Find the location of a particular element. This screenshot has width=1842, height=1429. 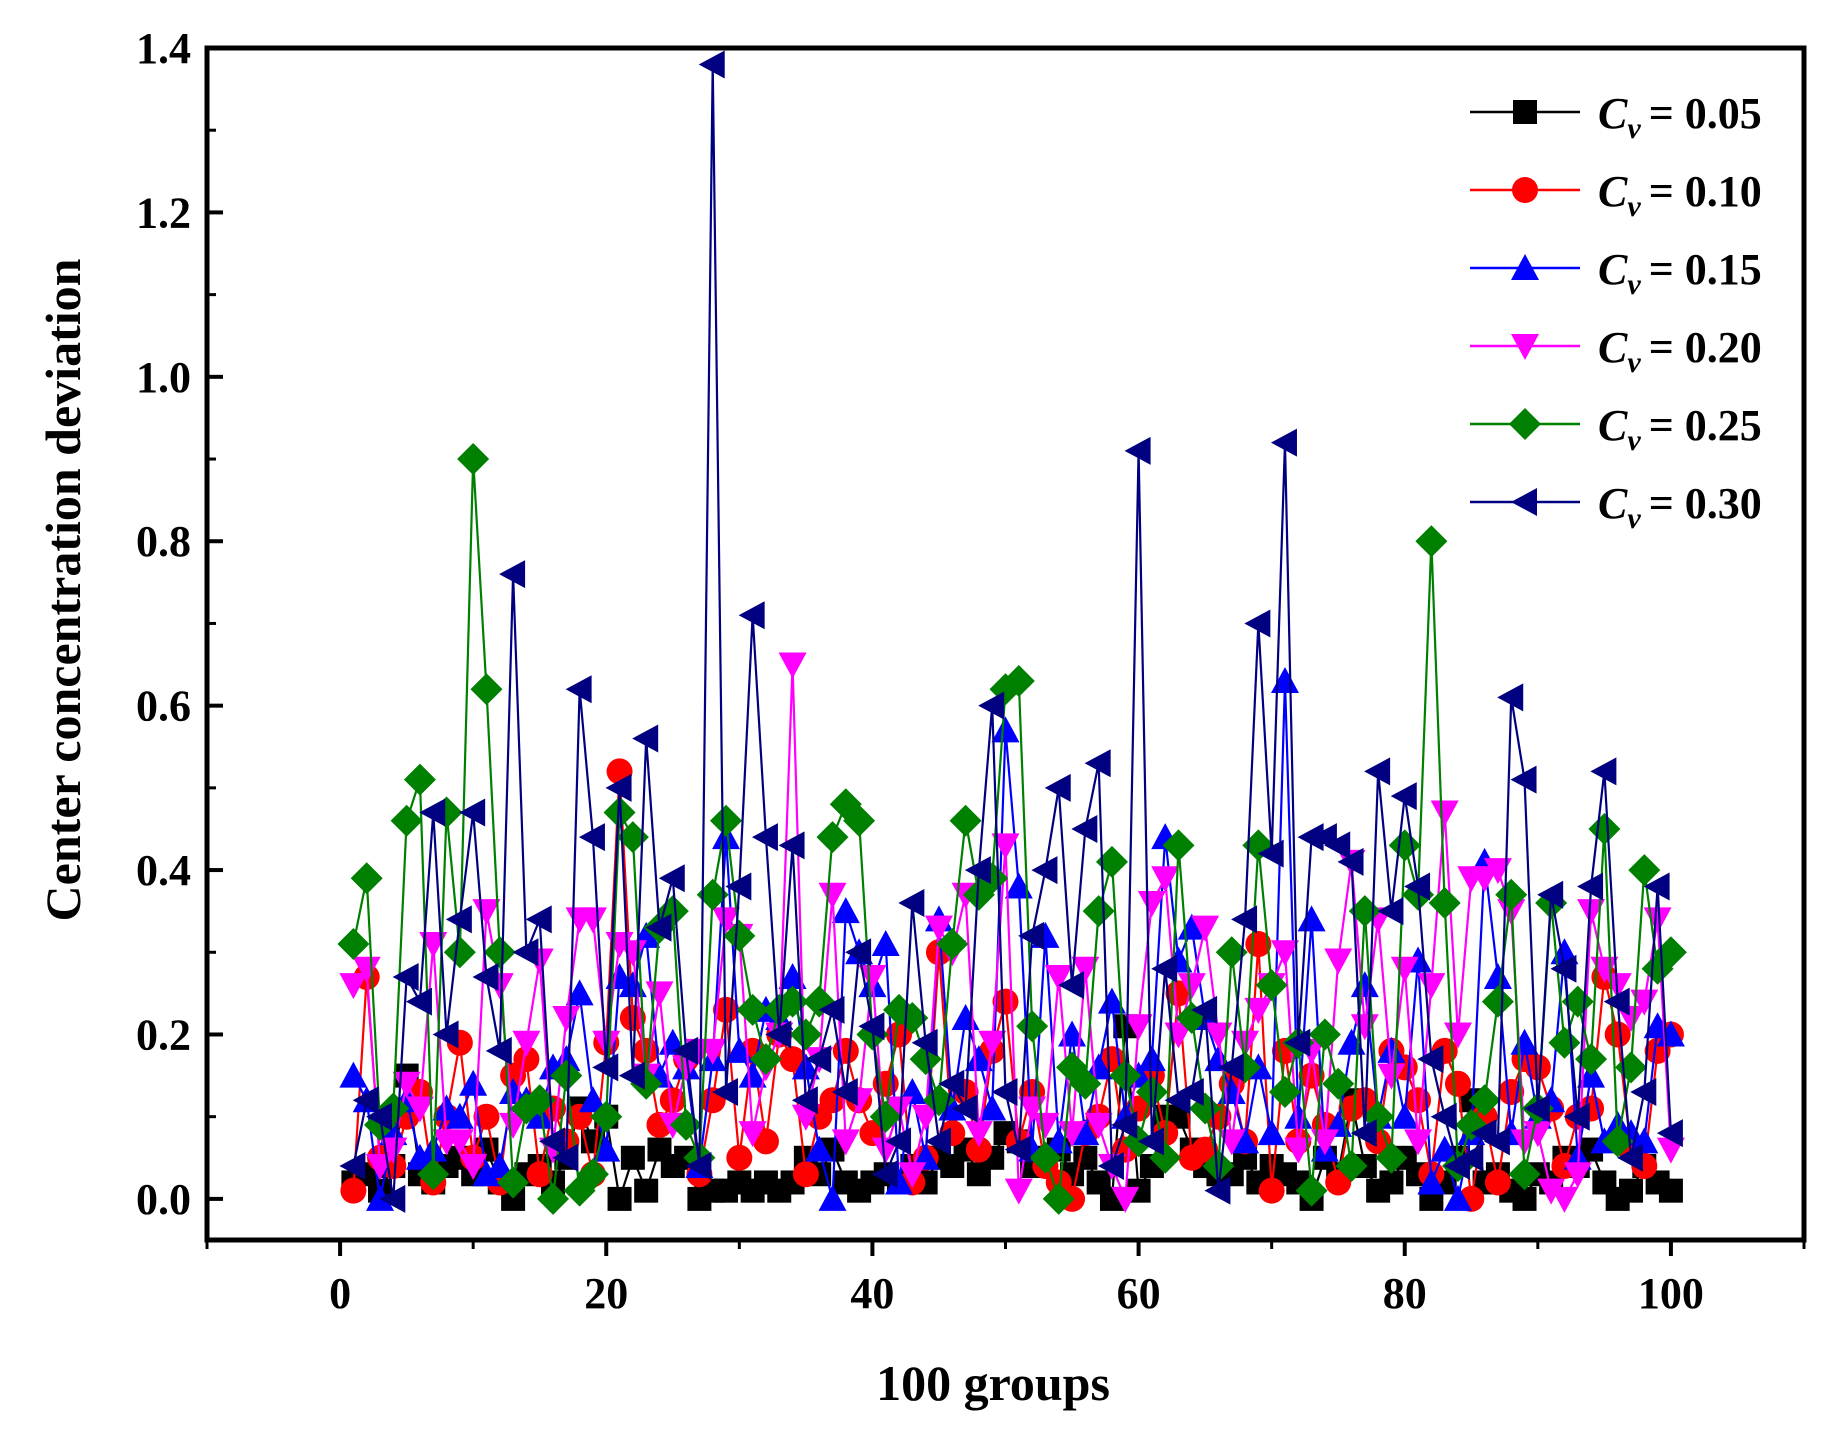

legend-item: Cv = 0.15 is located at coordinates (1616, 273).